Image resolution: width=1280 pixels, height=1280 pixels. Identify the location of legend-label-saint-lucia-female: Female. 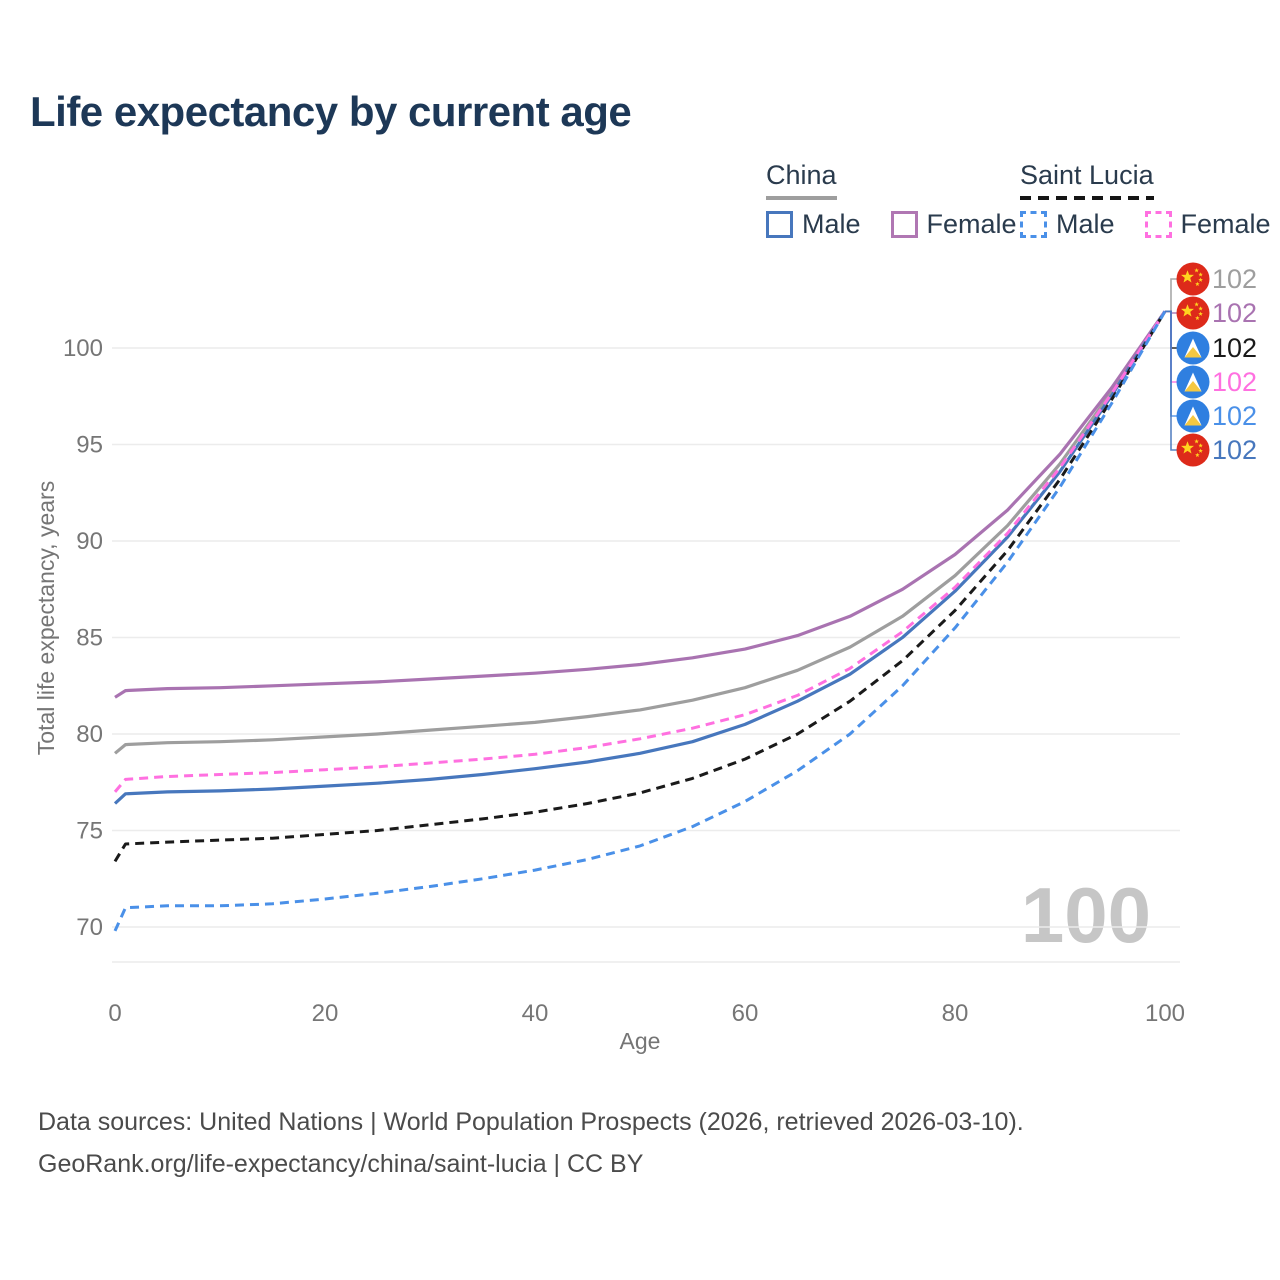
(1225, 224).